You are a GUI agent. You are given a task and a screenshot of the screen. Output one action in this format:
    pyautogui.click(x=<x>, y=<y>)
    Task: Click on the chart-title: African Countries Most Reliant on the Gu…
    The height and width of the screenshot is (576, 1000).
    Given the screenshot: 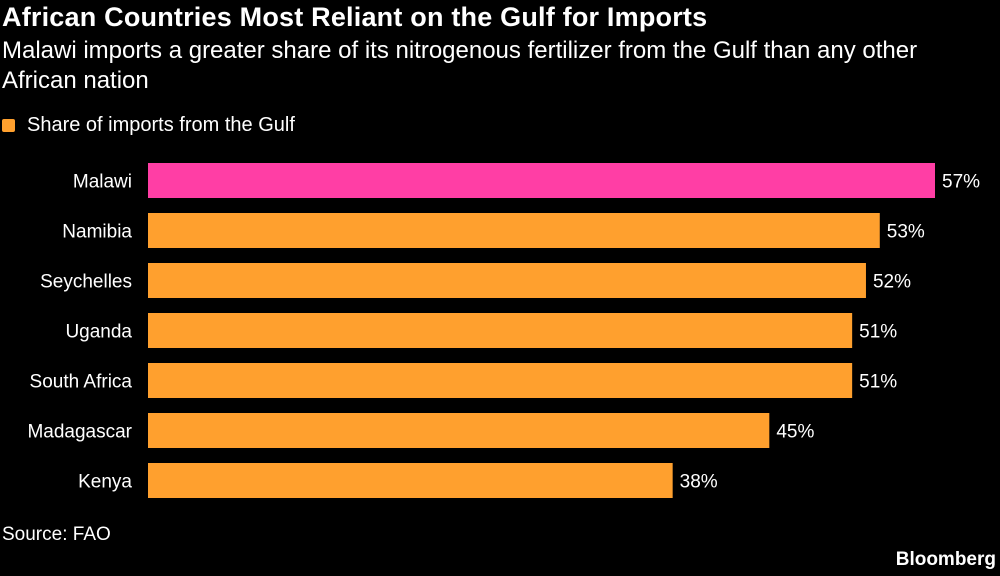 What is the action you would take?
    pyautogui.click(x=355, y=17)
    